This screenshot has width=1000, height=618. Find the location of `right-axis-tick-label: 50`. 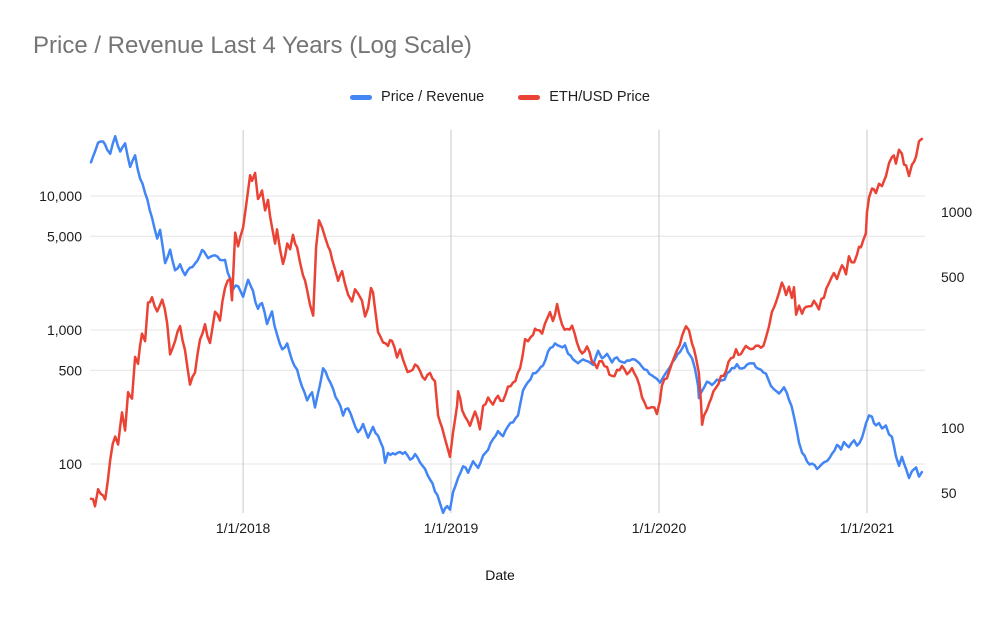

right-axis-tick-label: 50 is located at coordinates (949, 493).